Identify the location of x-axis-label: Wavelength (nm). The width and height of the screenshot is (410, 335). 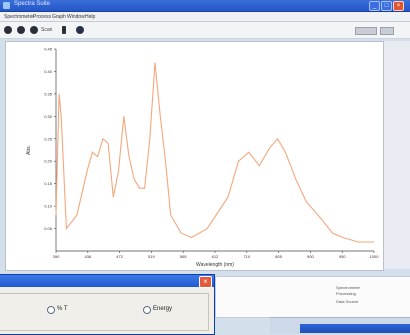
(215, 265).